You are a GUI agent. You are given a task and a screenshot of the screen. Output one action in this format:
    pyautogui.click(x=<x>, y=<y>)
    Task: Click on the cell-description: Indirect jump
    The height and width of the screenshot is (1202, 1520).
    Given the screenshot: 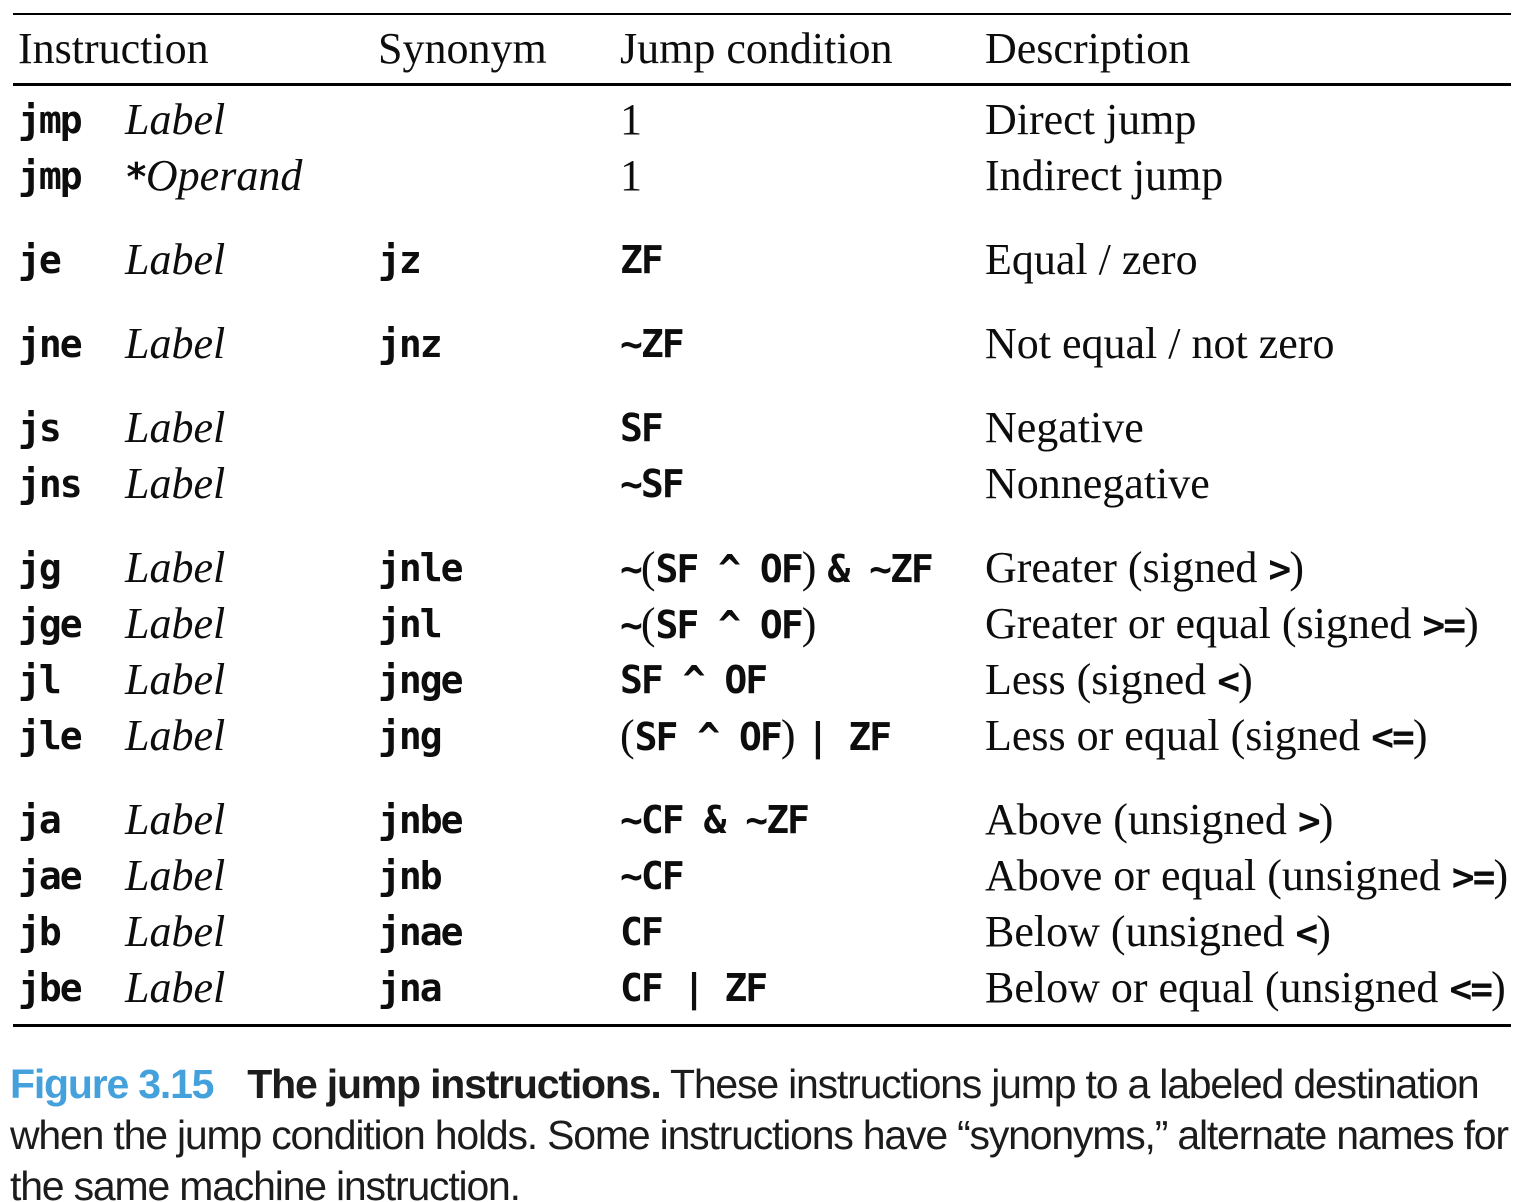 What is the action you would take?
    pyautogui.click(x=1104, y=175)
    